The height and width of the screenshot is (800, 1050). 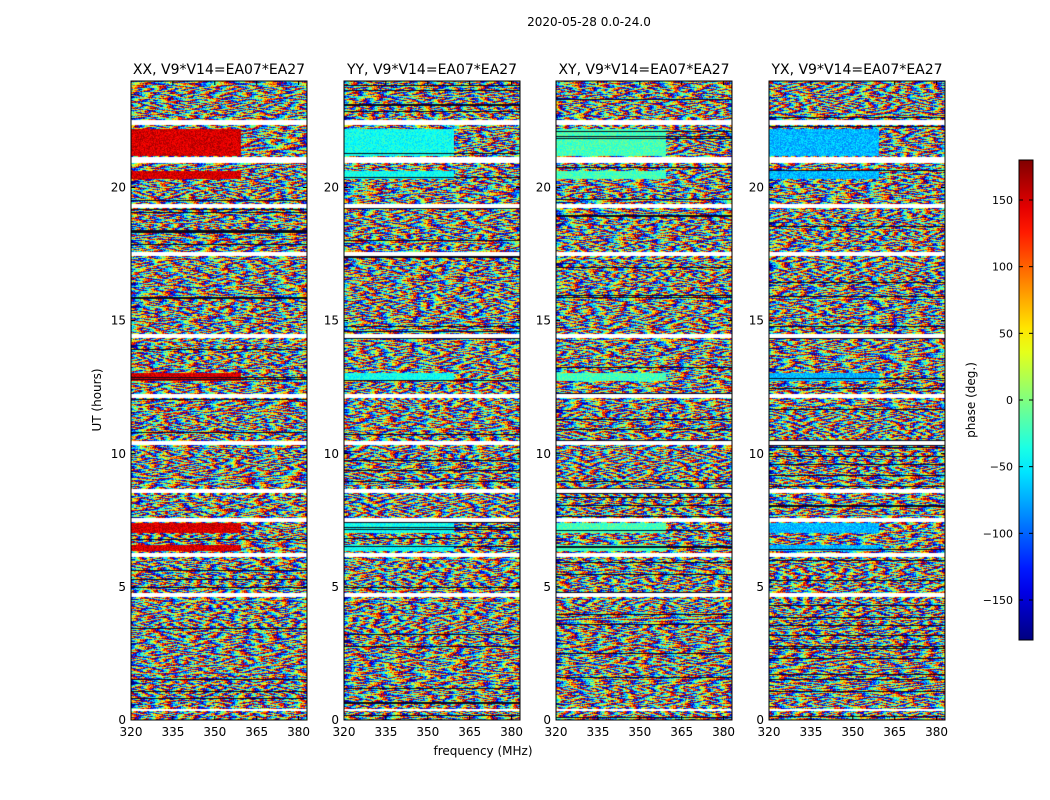 What do you see at coordinates (1002, 200) in the screenshot?
I see `colorbar-tick-label-0: 150` at bounding box center [1002, 200].